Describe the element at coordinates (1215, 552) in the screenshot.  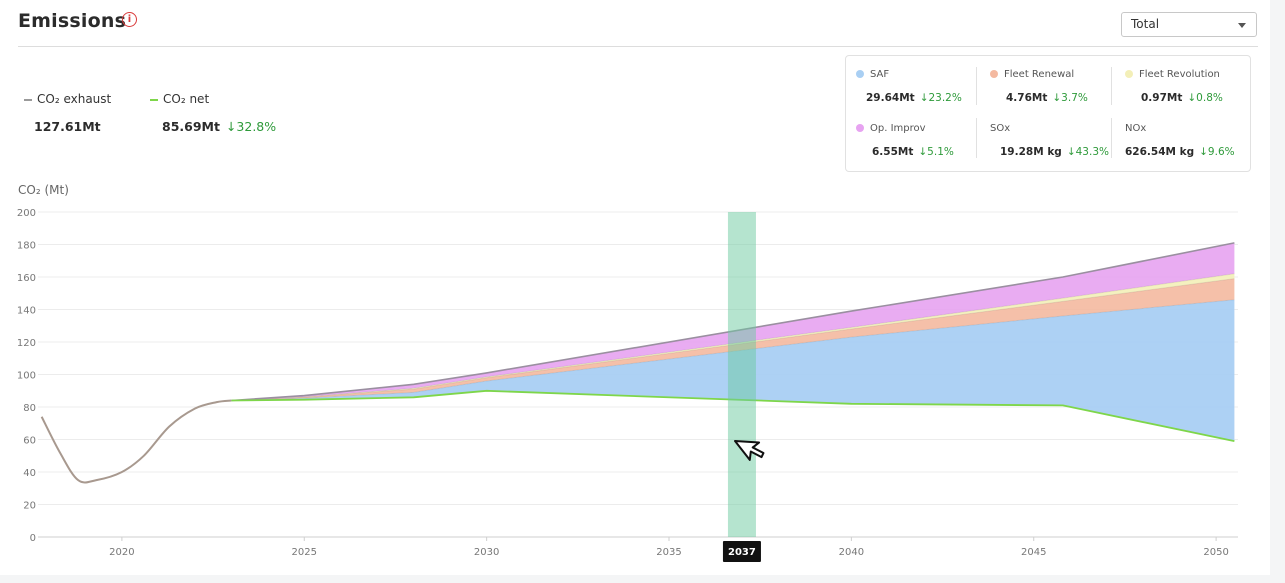
I see `x-tick-label: 2050` at that location.